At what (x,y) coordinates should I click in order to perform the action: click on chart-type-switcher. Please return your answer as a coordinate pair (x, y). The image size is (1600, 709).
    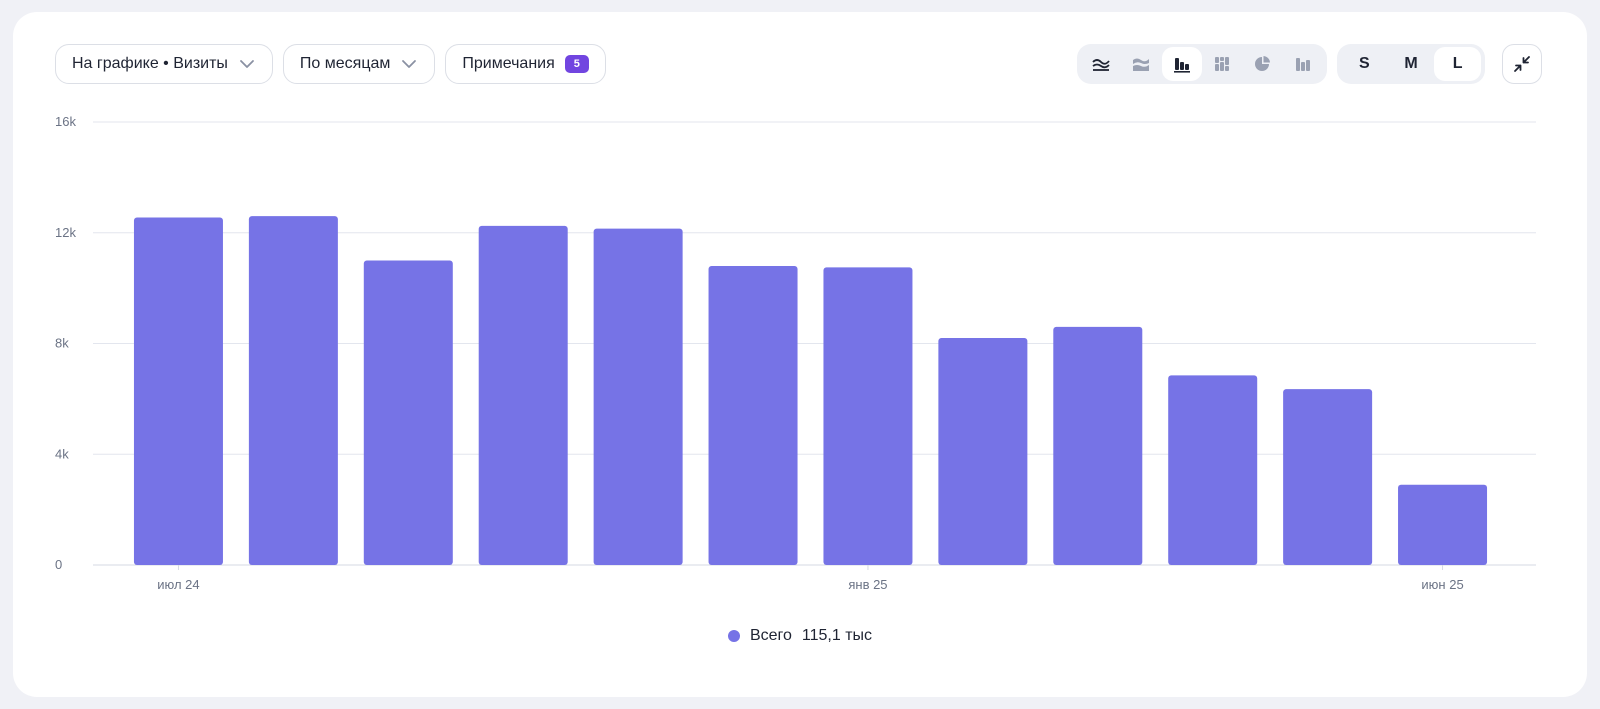
    Looking at the image, I should click on (1202, 64).